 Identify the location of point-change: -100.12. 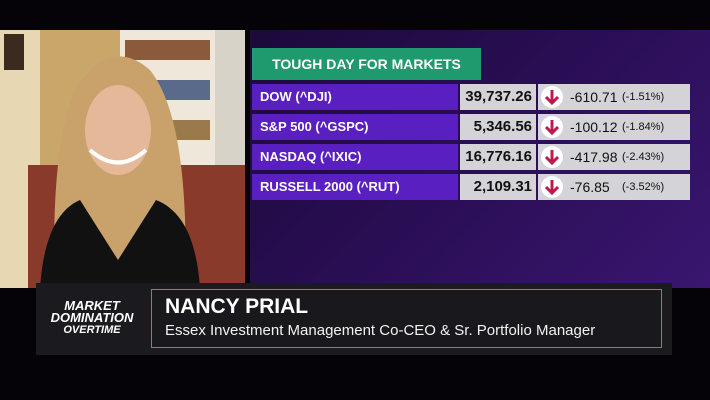
(594, 127).